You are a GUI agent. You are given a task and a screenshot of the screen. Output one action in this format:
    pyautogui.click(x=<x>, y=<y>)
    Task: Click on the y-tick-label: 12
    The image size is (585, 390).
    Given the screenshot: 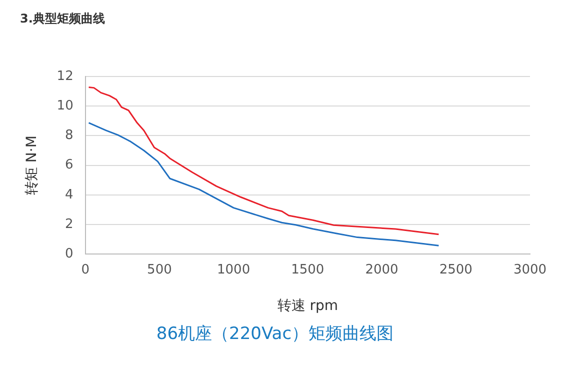 What is the action you would take?
    pyautogui.click(x=65, y=76)
    